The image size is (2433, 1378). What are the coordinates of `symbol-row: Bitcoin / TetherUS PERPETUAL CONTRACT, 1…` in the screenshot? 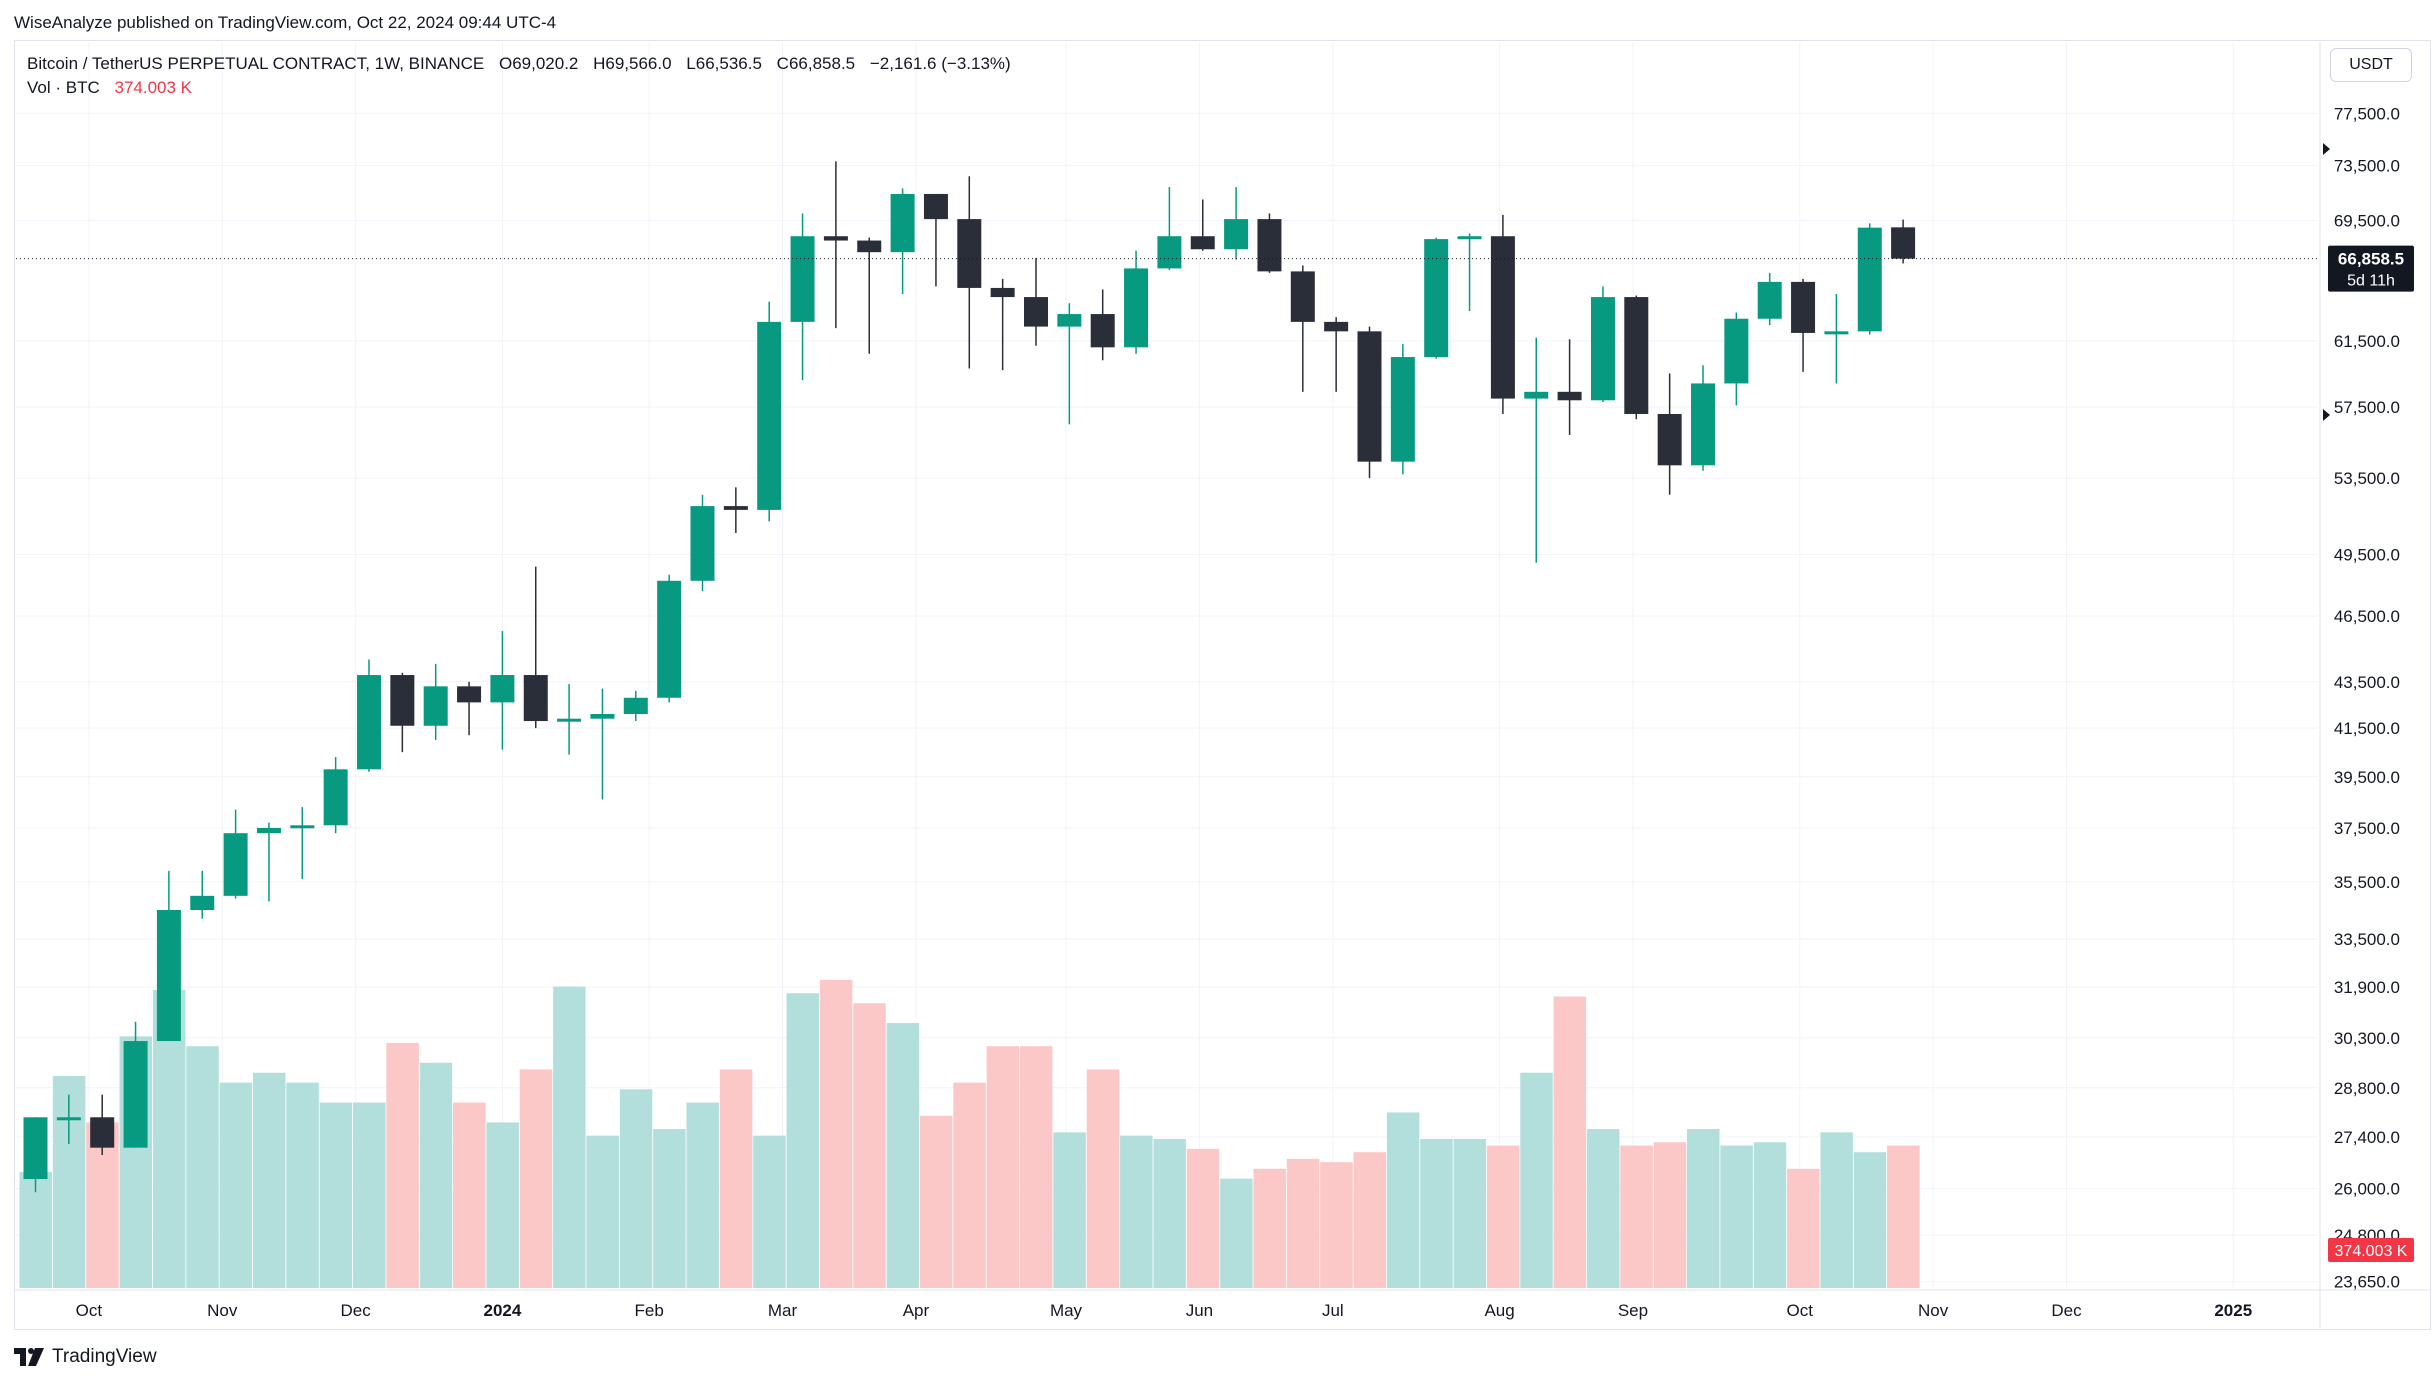 It's located at (524, 64).